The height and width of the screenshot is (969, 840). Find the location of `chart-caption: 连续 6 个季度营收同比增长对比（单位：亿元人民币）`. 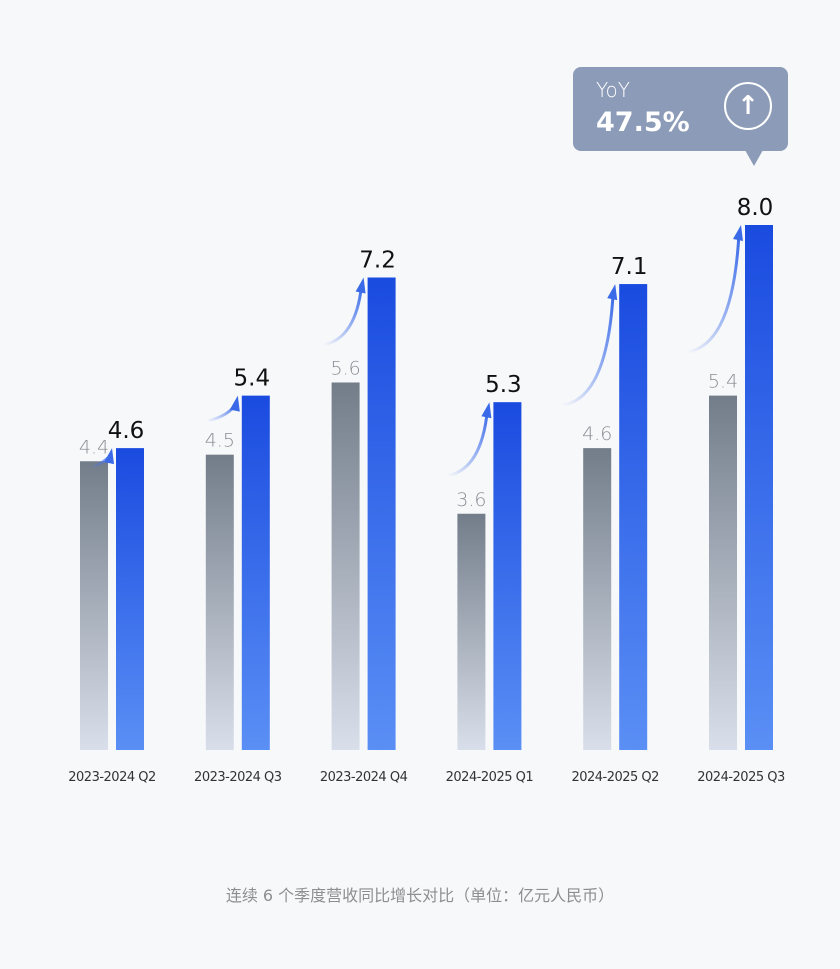

chart-caption: 连续 6 个季度营收同比增长对比（单位：亿元人民币） is located at coordinates (420, 895).